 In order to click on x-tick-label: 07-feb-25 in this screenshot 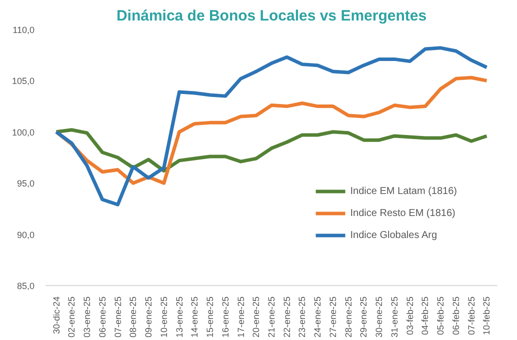, I will do `click(471, 316)`.